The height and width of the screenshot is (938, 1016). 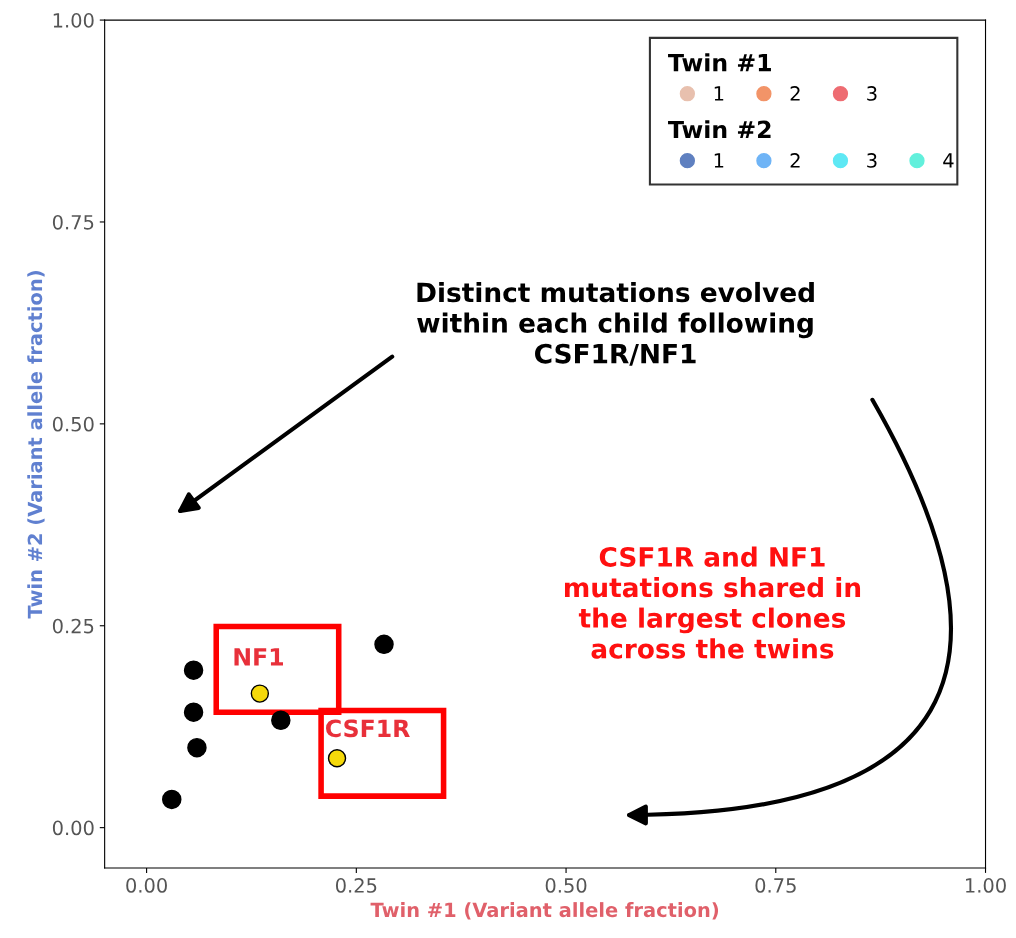 I want to click on annotation: Twin #2, so click(x=719, y=129).